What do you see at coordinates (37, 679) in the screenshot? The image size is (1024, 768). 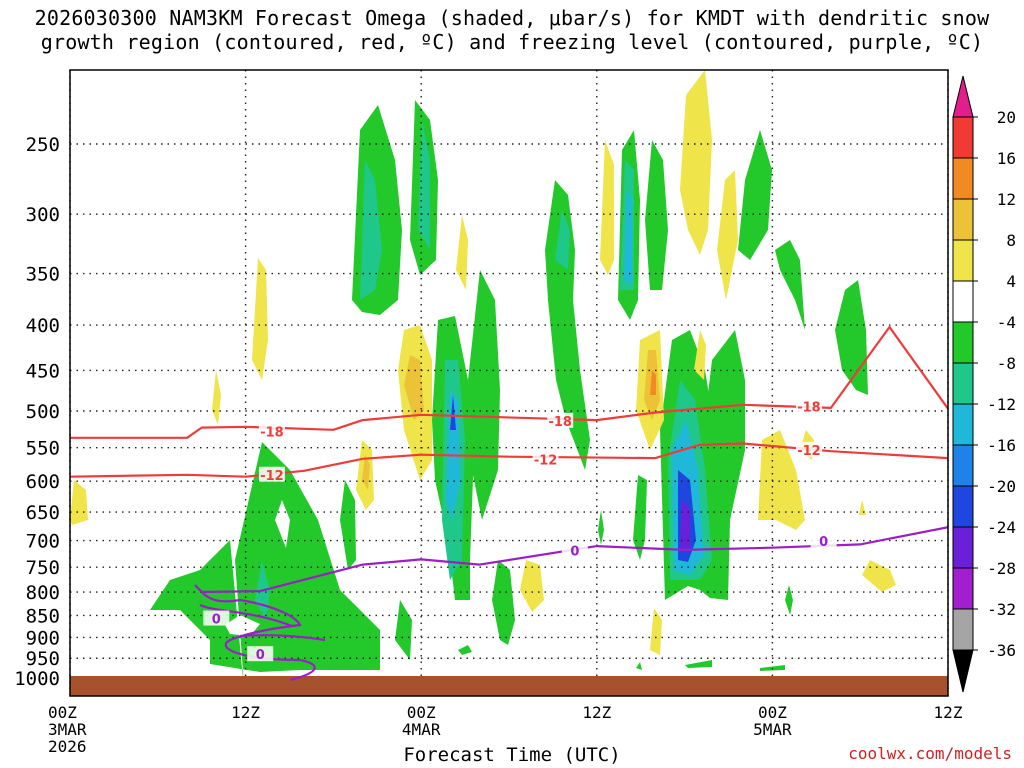 I see `y-tick-label-1000: 1000` at bounding box center [37, 679].